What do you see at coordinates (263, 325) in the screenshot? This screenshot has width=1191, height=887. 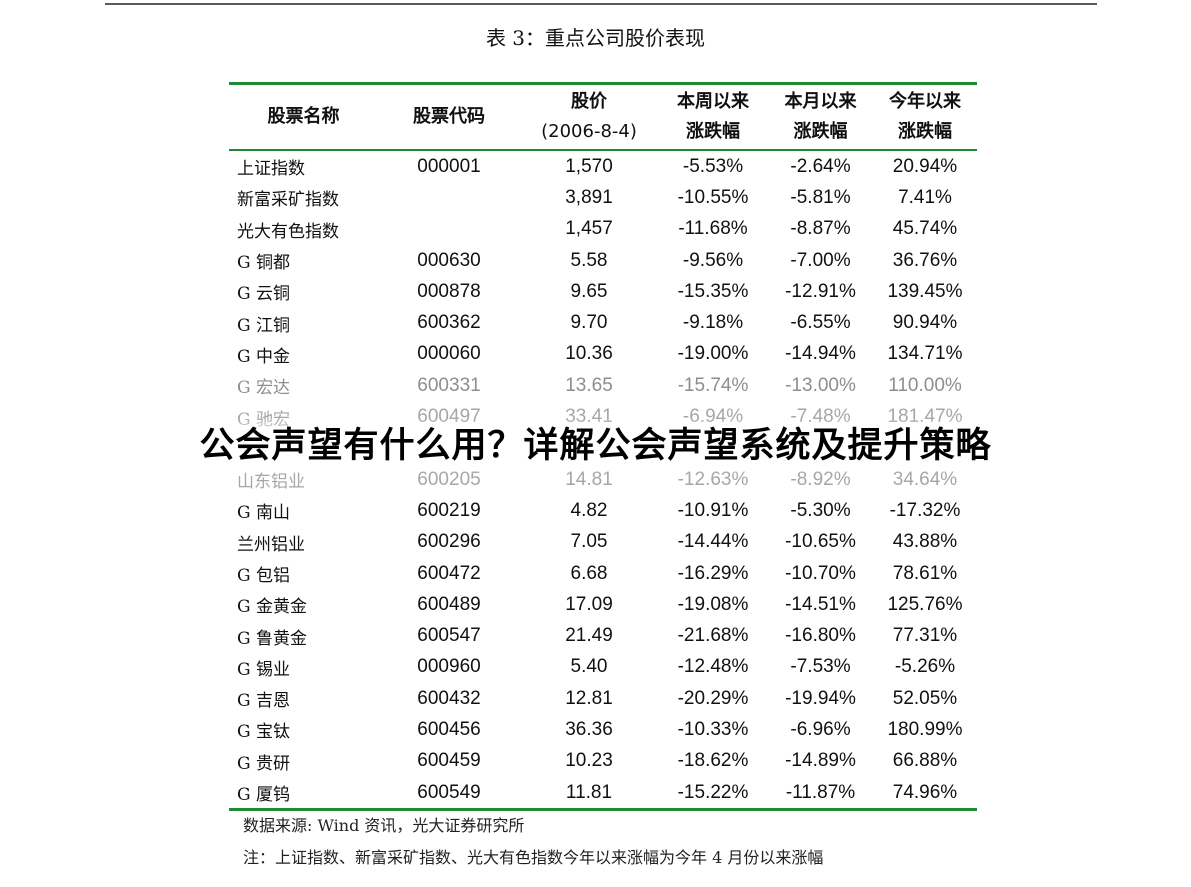 I see `cell-name: G 江铜` at bounding box center [263, 325].